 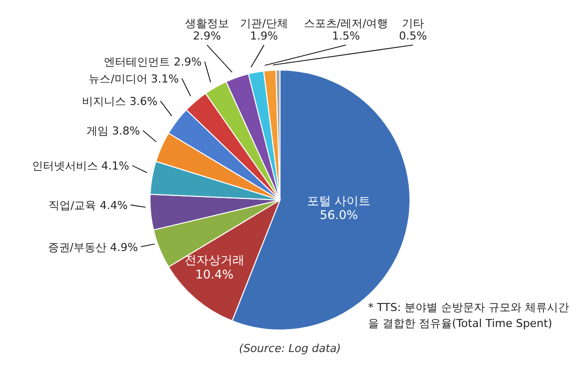 I want to click on slice-label: 비지니스, so click(x=104, y=101).